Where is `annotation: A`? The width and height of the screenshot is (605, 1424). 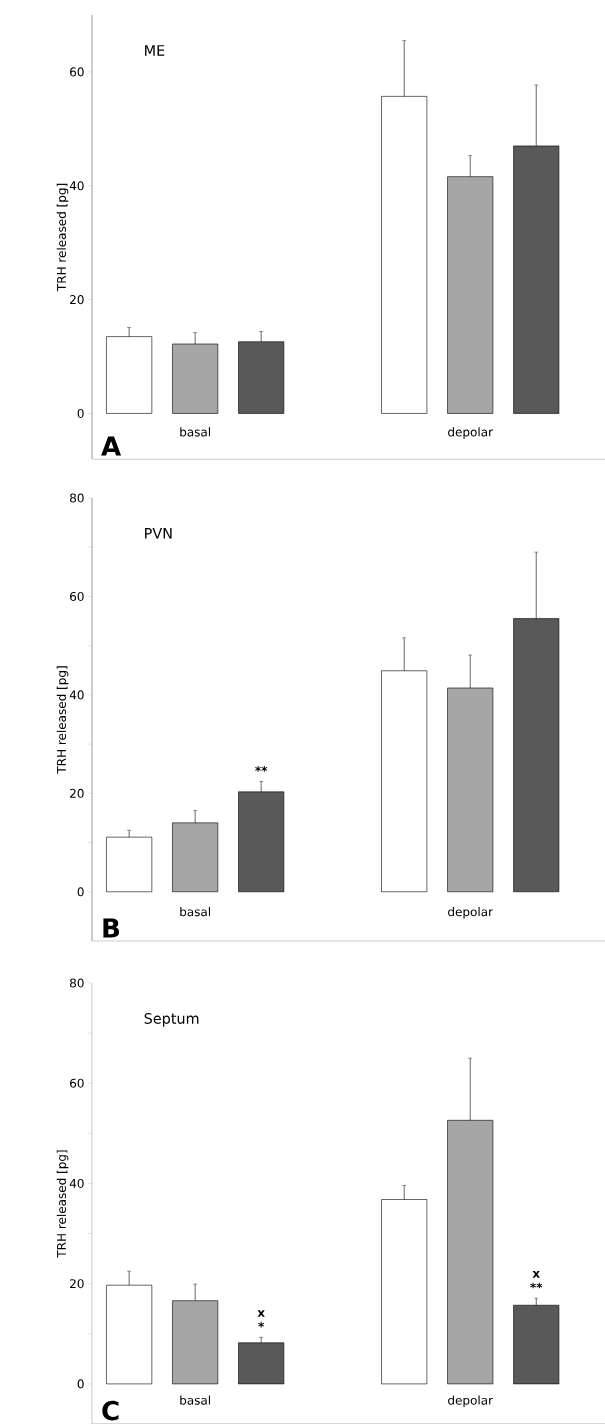
annotation: A is located at coordinates (111, 446).